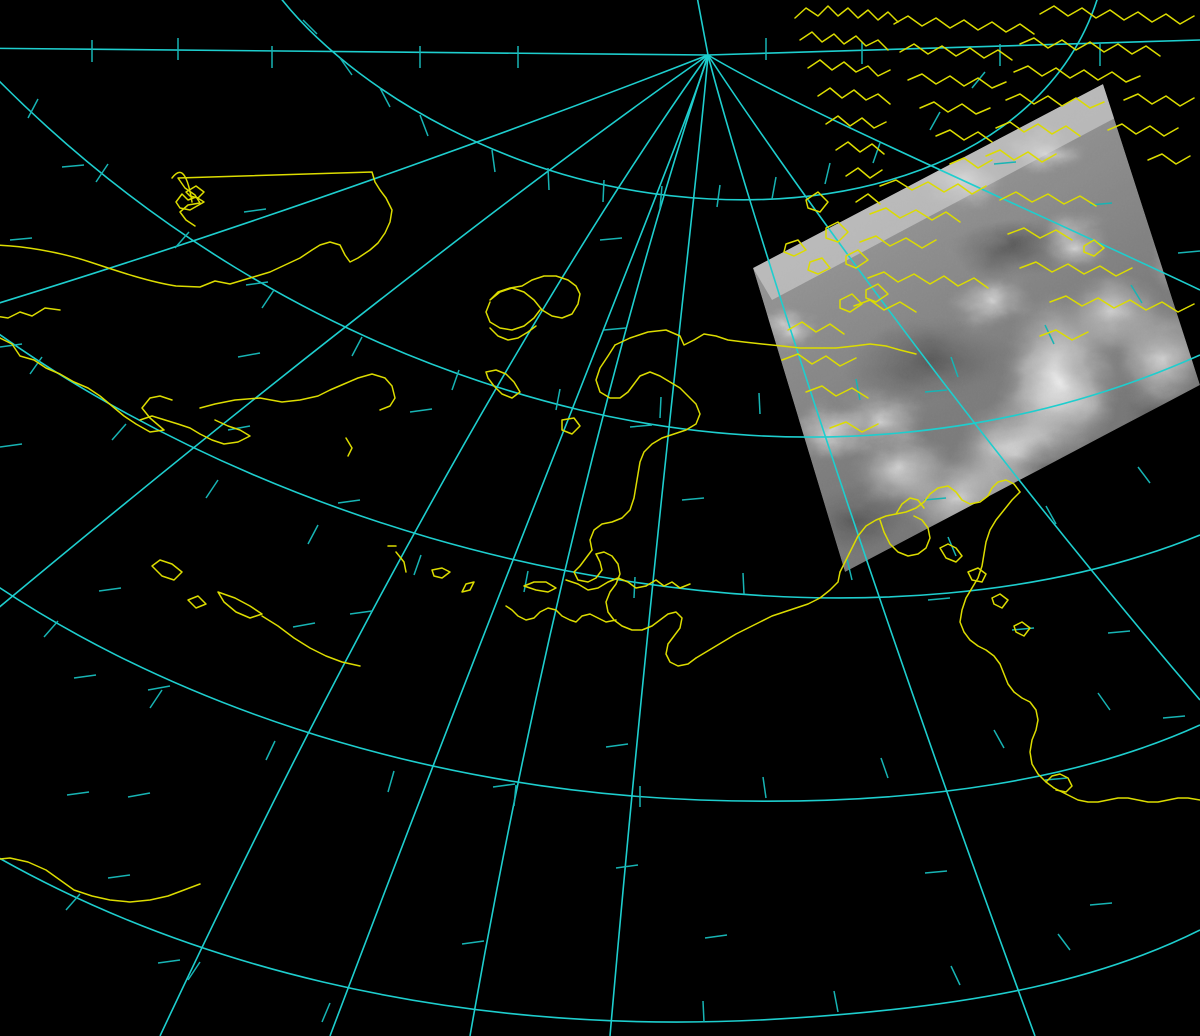 This screenshot has height=1036, width=1200. I want to click on meridian-120w, so click(953, 47).